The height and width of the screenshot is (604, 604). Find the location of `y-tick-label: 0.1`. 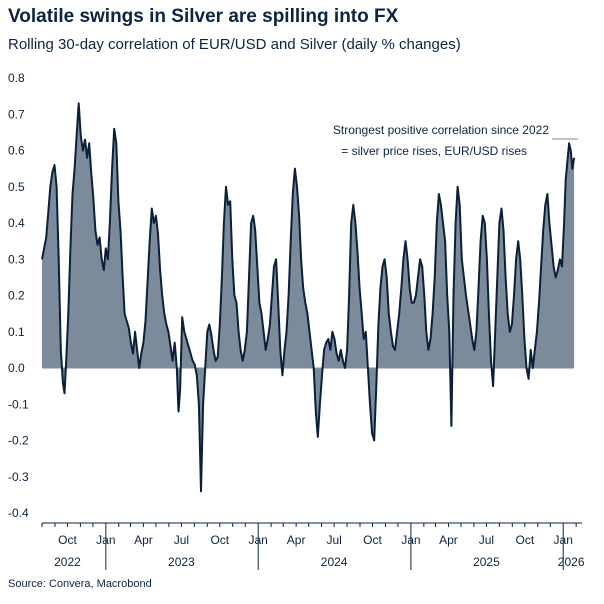

y-tick-label: 0.1 is located at coordinates (16, 332).